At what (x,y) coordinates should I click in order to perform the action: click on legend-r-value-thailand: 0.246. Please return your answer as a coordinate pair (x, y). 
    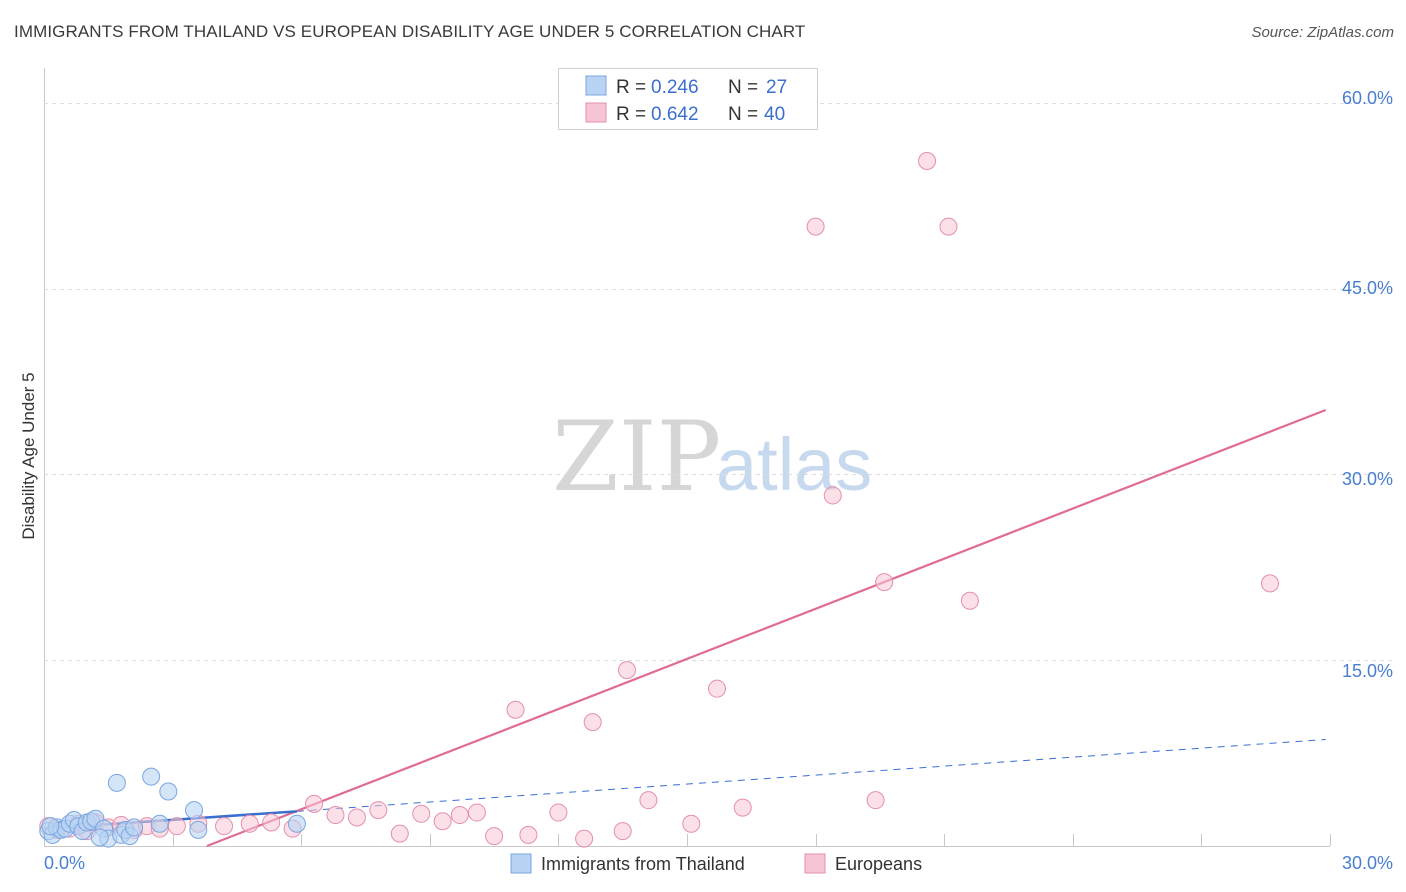
    Looking at the image, I should click on (675, 87).